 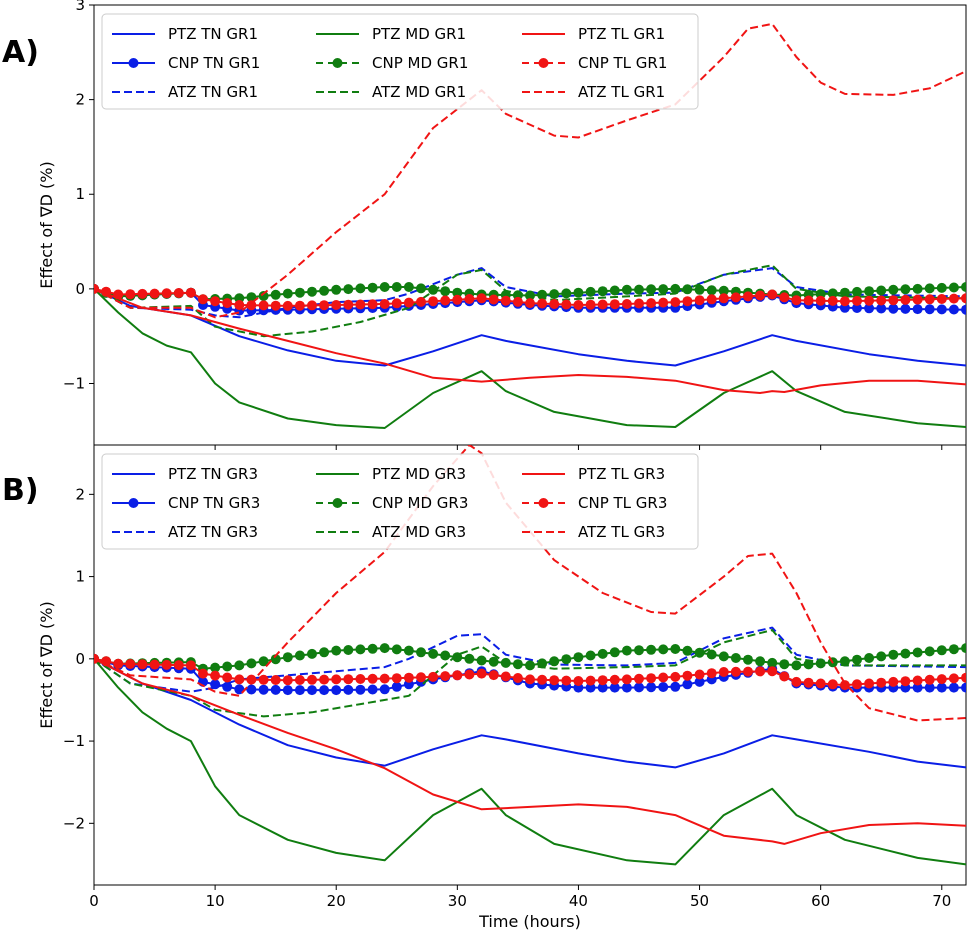 I want to click on legend-label: PTZ MD GR1, so click(x=419, y=34).